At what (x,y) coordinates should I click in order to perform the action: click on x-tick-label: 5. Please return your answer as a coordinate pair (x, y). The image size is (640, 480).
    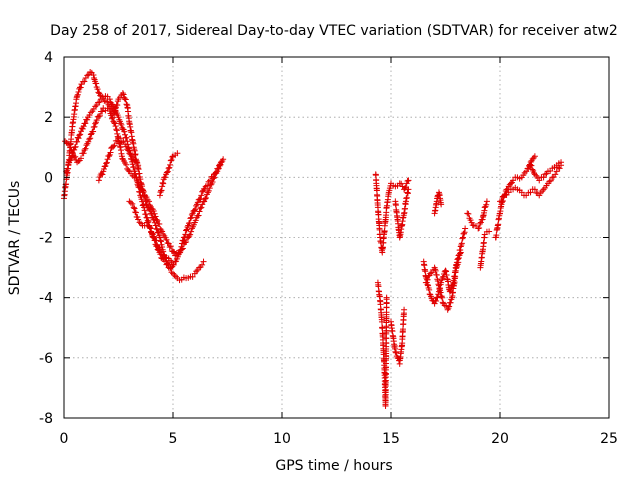
    Looking at the image, I should click on (173, 439).